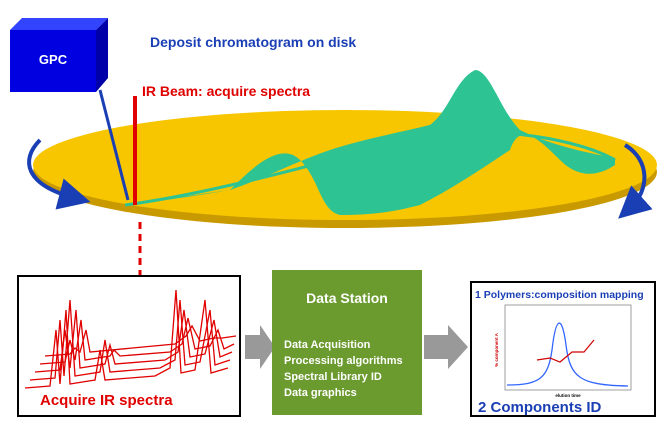 This screenshot has width=660, height=423. What do you see at coordinates (347, 298) in the screenshot?
I see `data-station-title: Data Station` at bounding box center [347, 298].